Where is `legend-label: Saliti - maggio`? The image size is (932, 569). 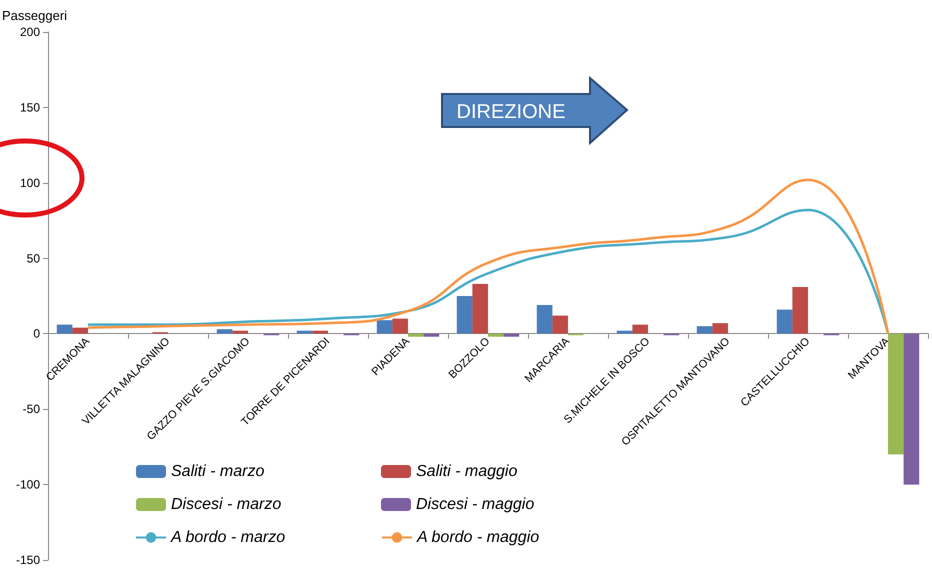 legend-label: Saliti - maggio is located at coordinates (467, 471).